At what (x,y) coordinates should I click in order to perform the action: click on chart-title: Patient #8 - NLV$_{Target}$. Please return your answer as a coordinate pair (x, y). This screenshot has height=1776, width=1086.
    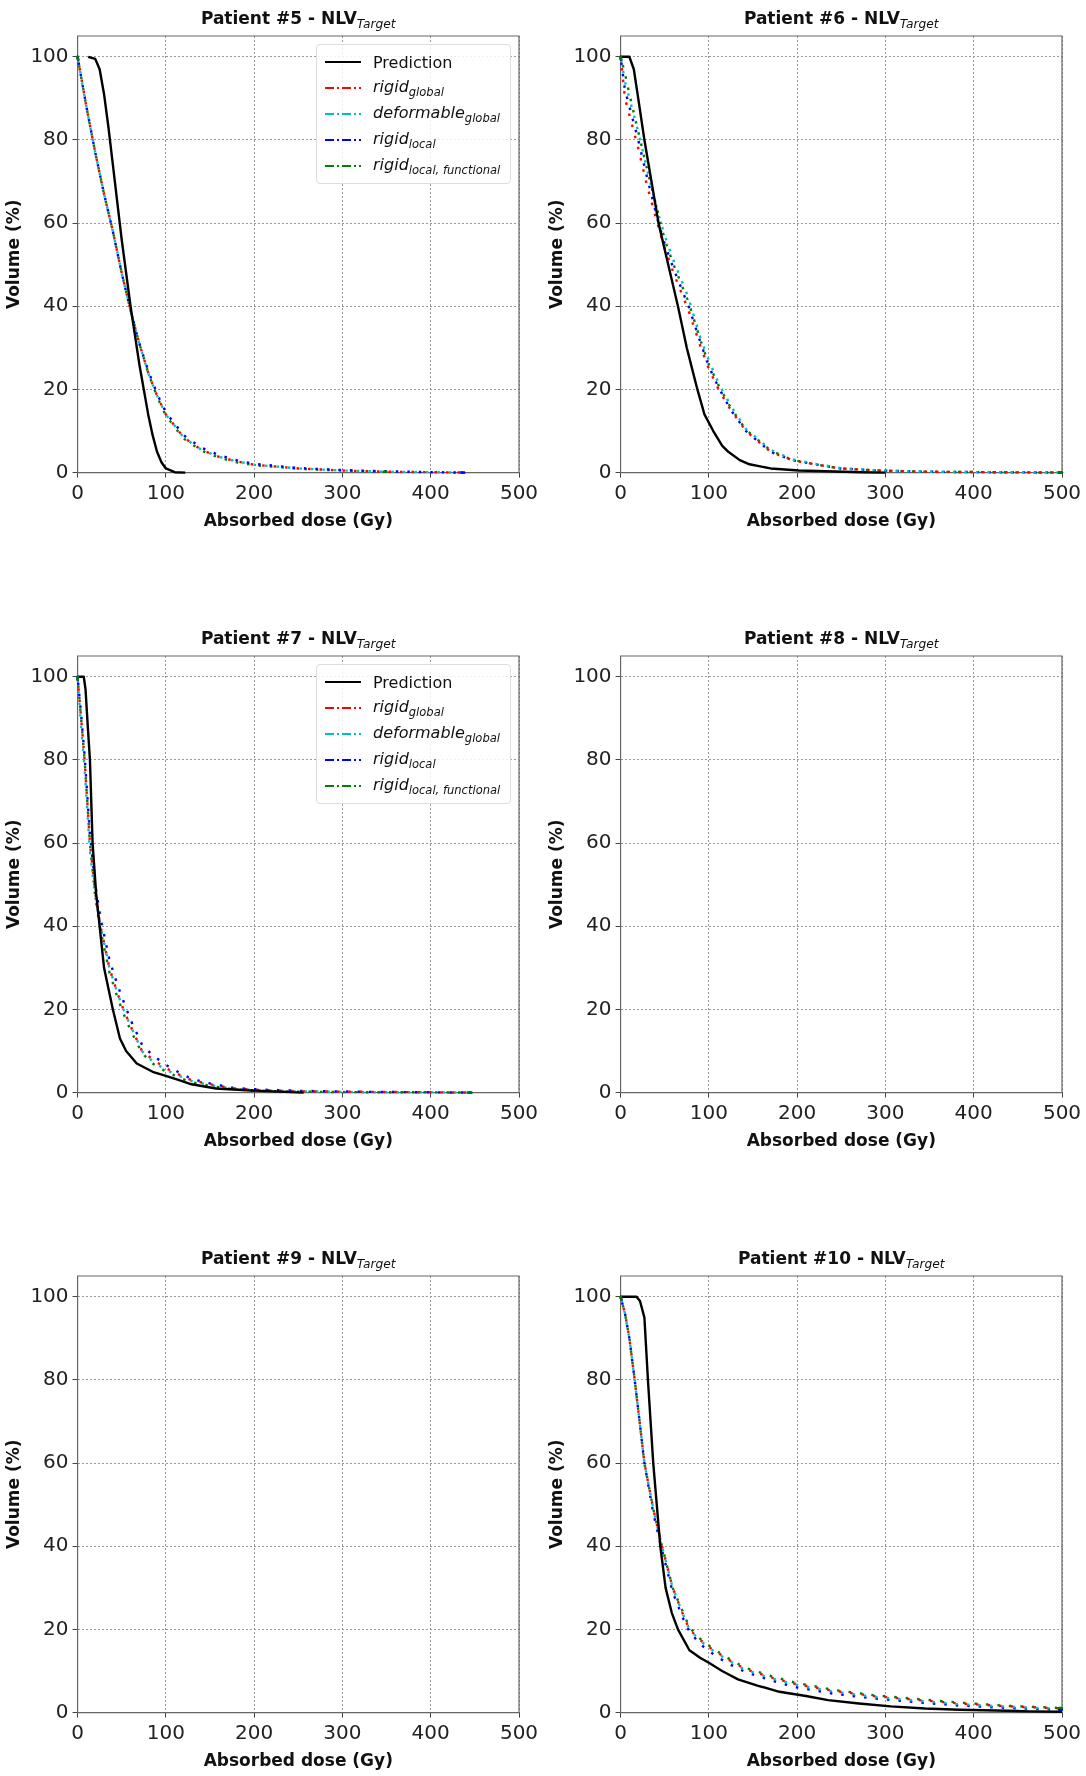
    Looking at the image, I should click on (841, 640).